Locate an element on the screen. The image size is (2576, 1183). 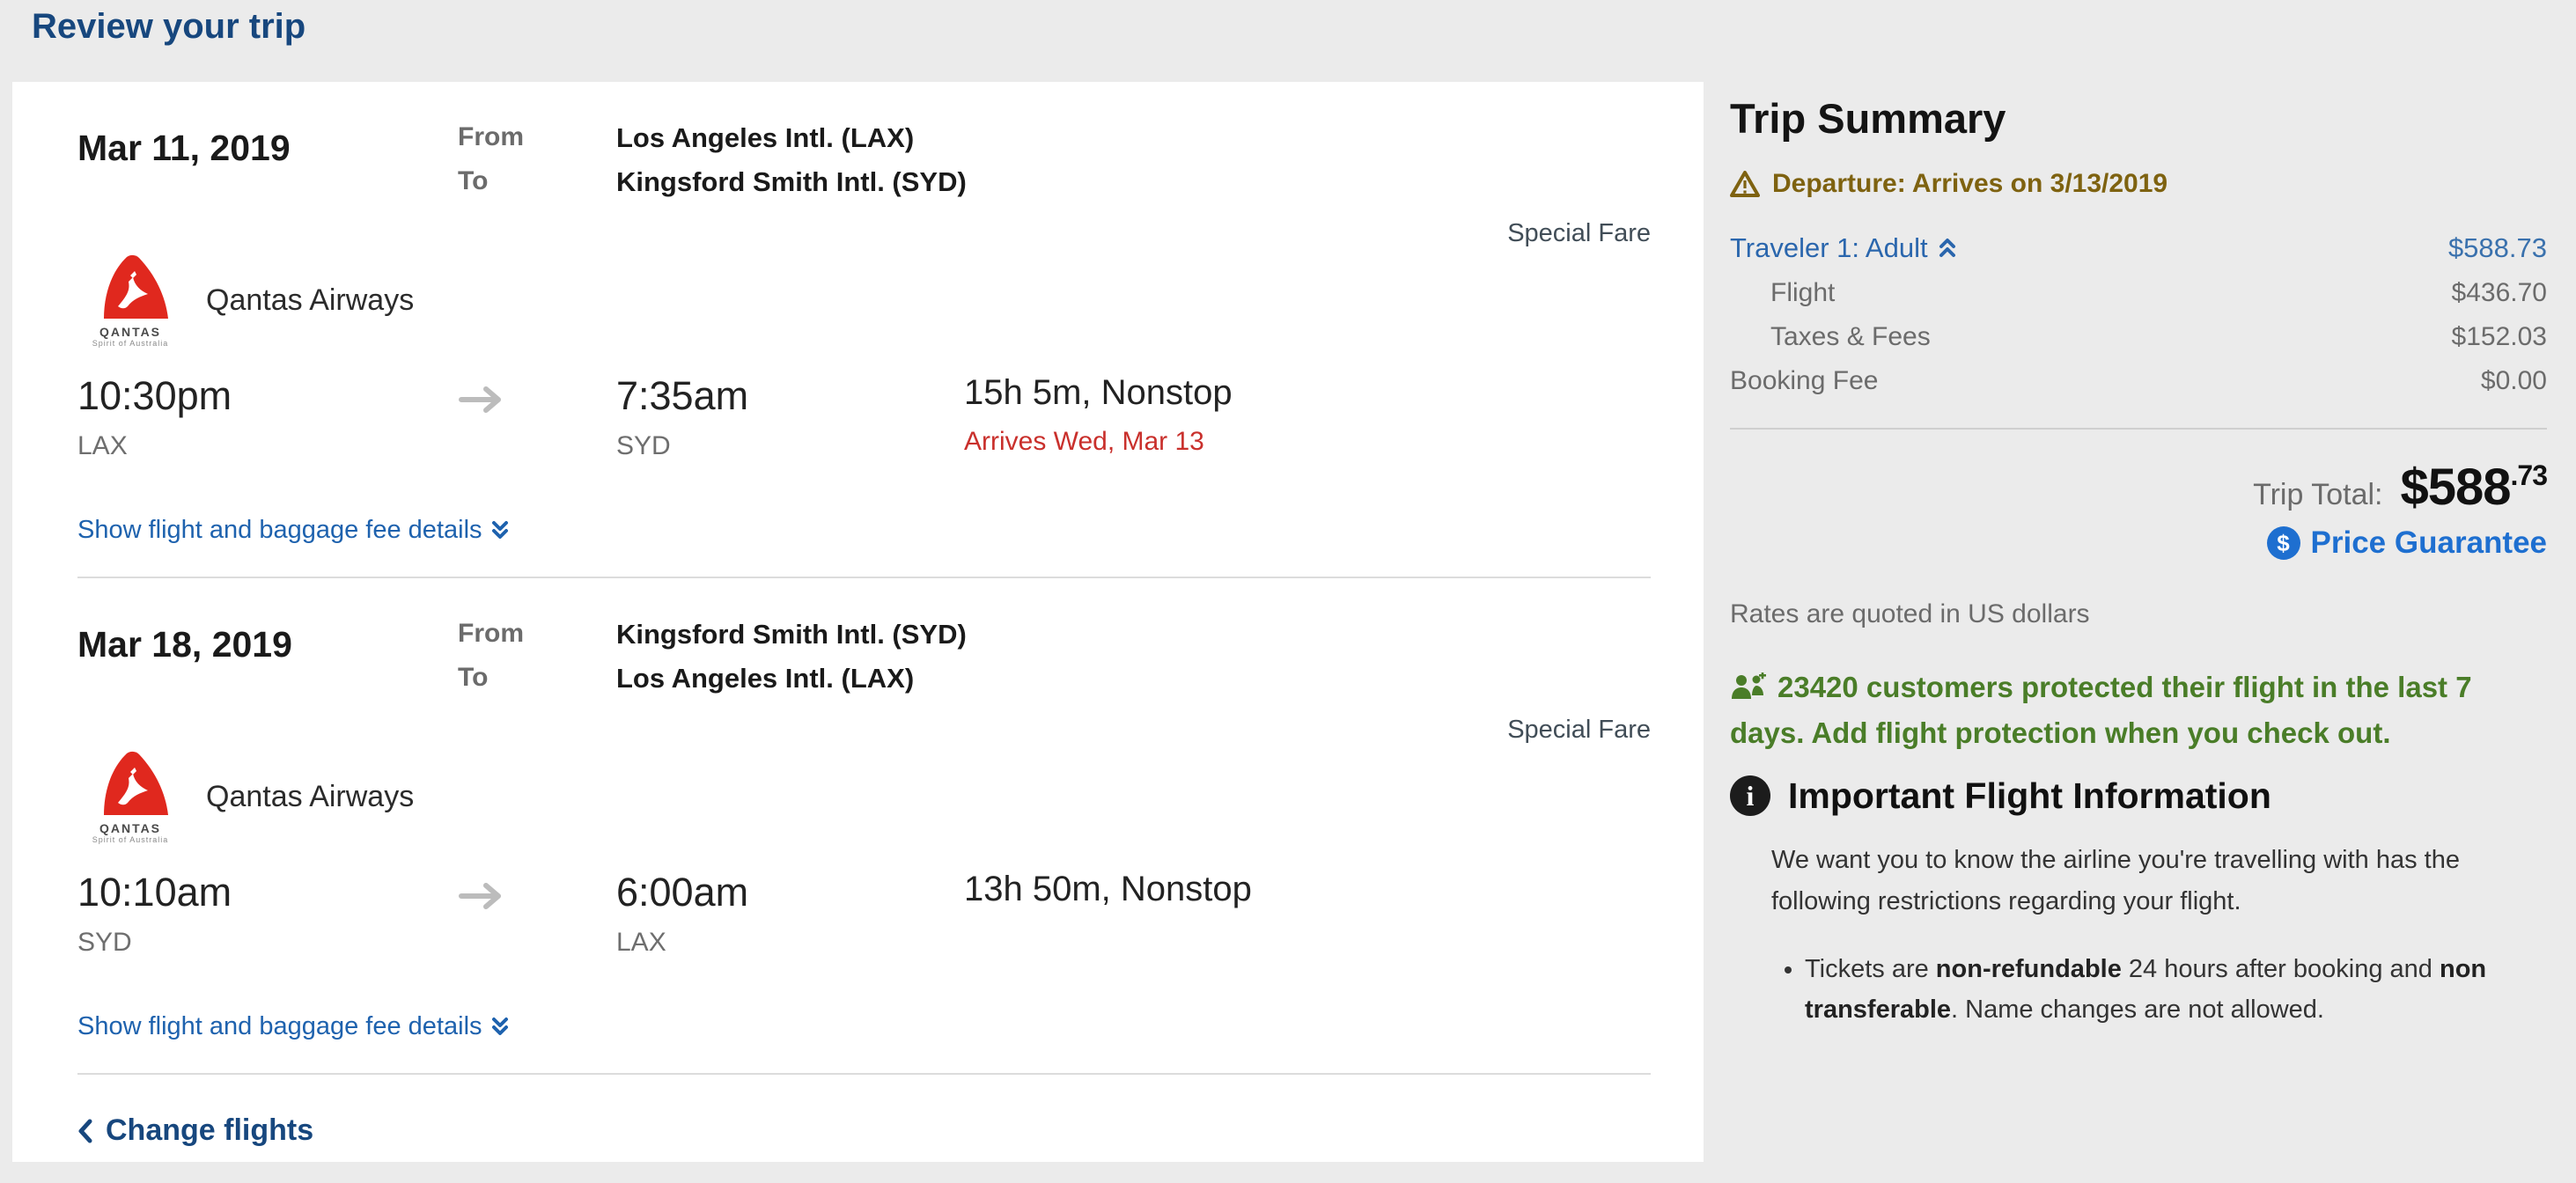
trip-total-label: Trip Total: is located at coordinates (2318, 494).